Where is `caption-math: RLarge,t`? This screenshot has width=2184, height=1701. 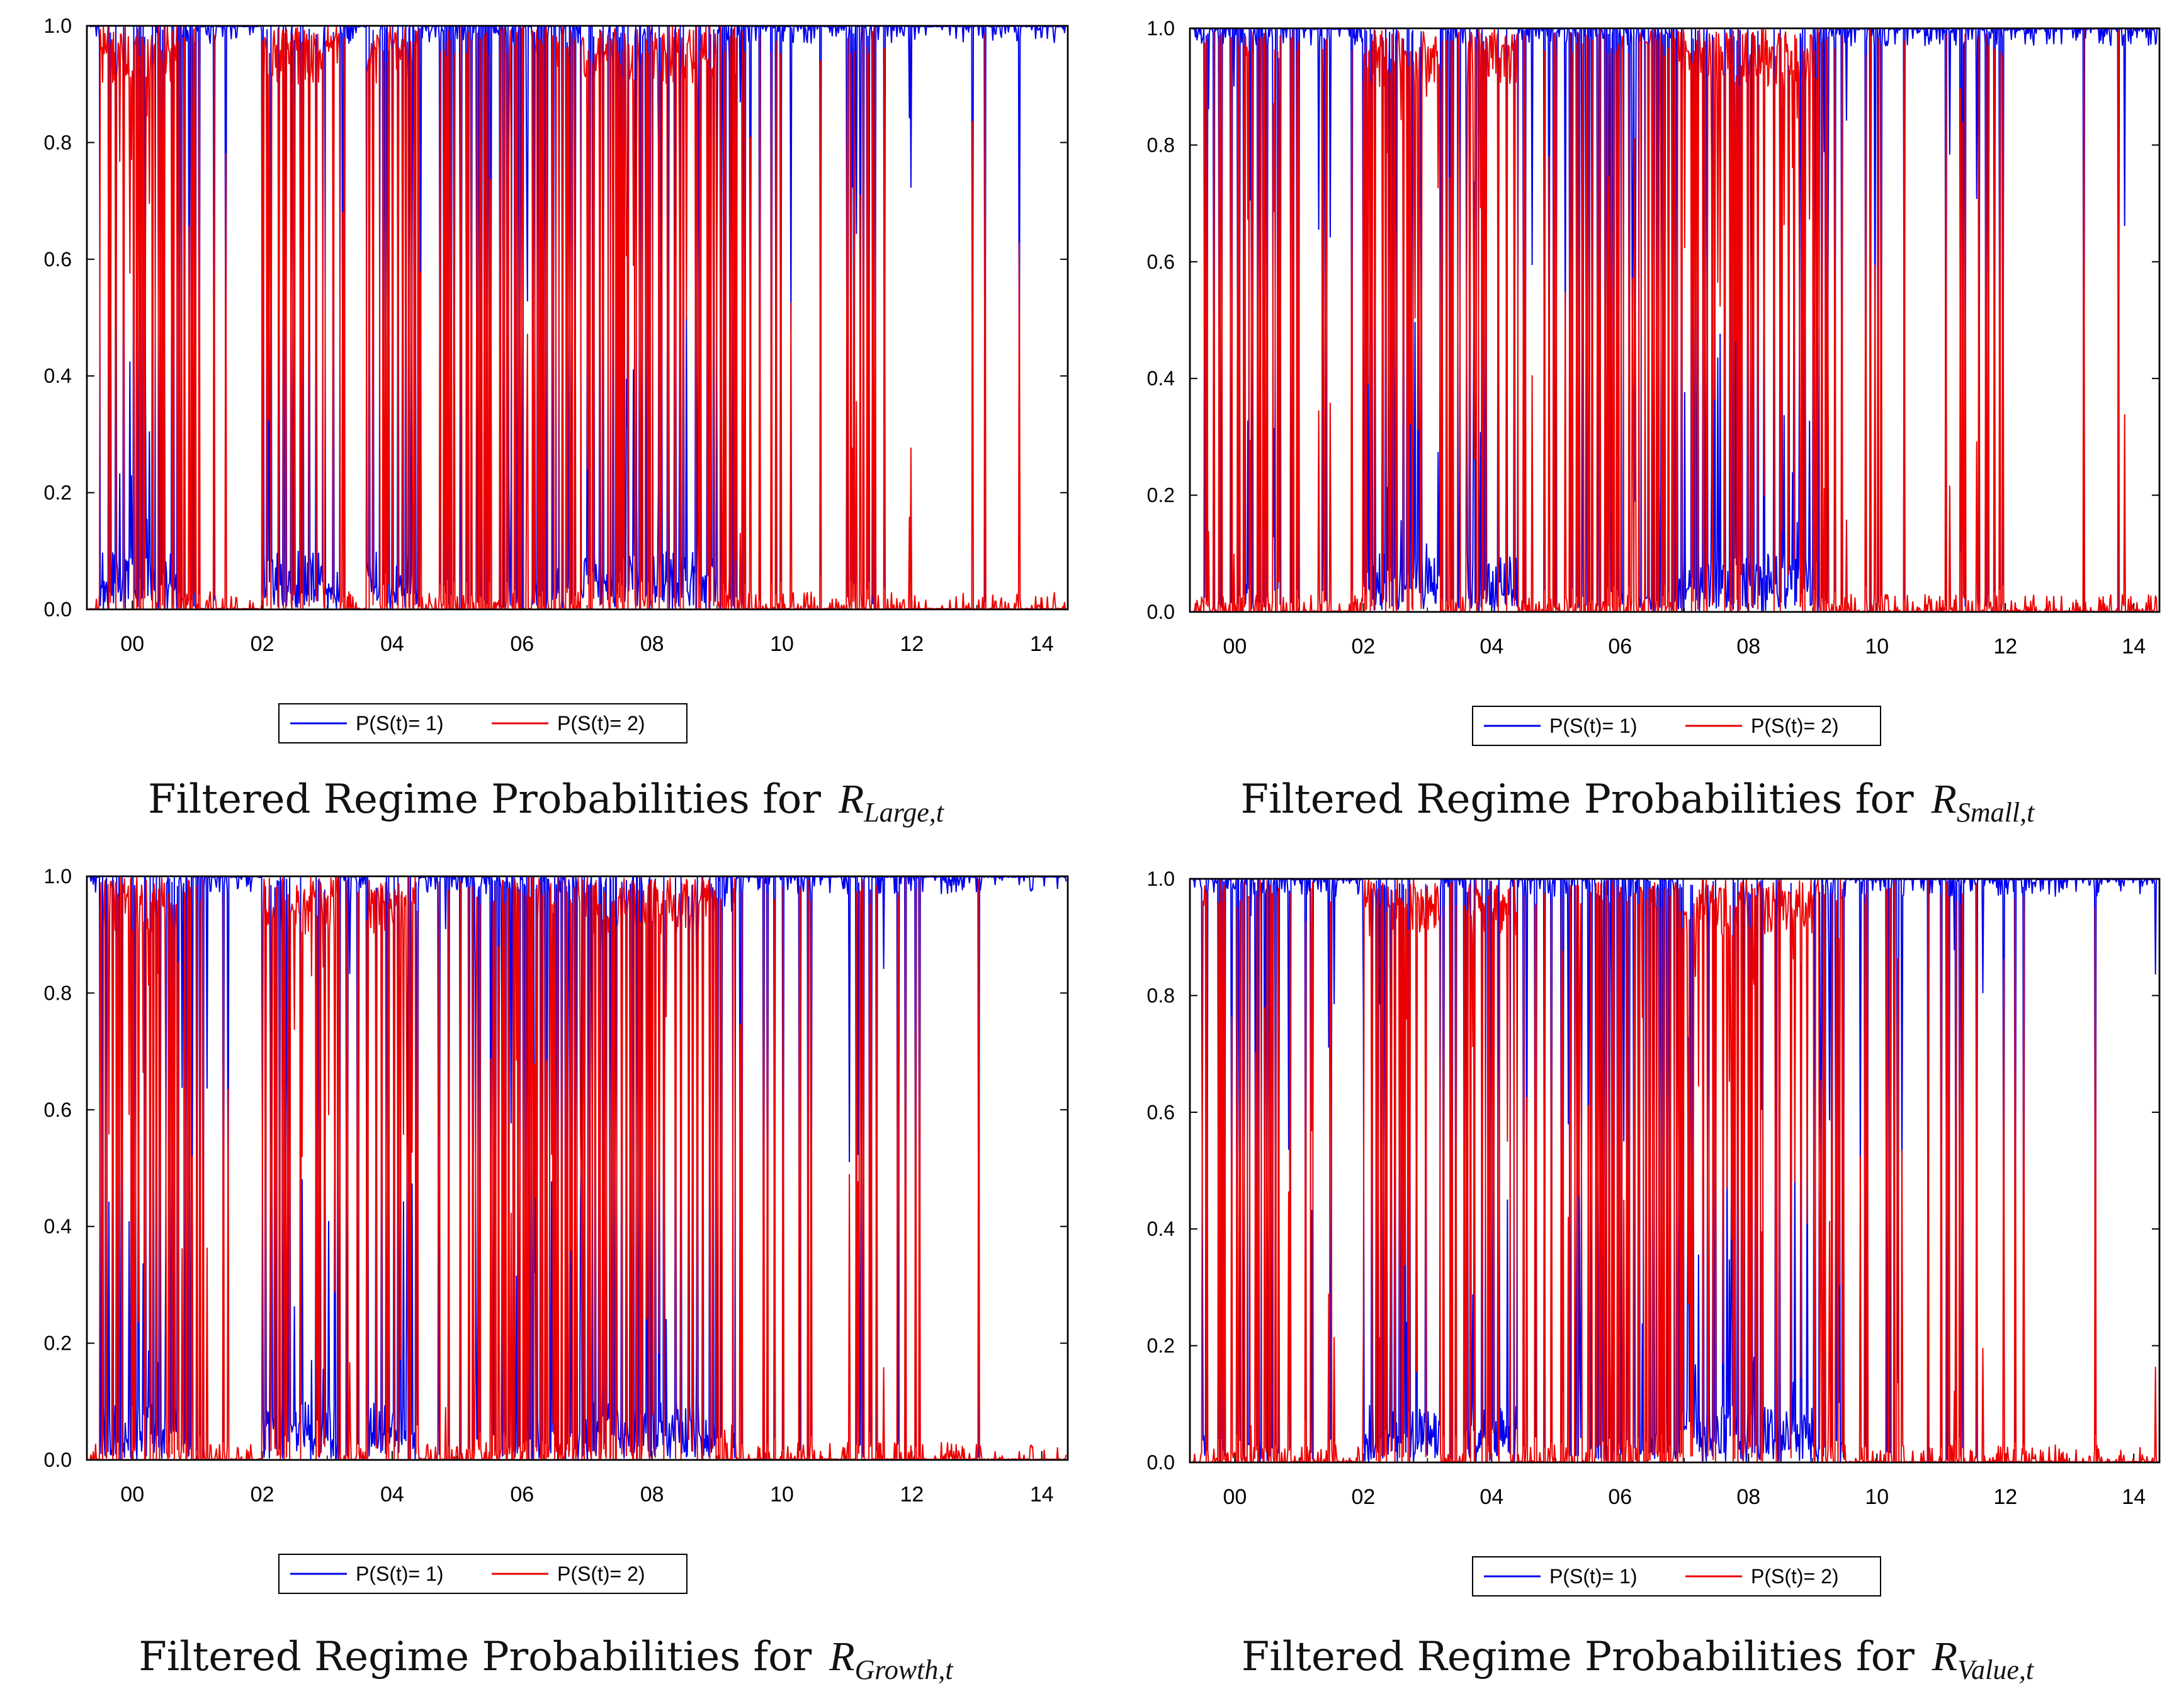 caption-math: RLarge,t is located at coordinates (891, 802).